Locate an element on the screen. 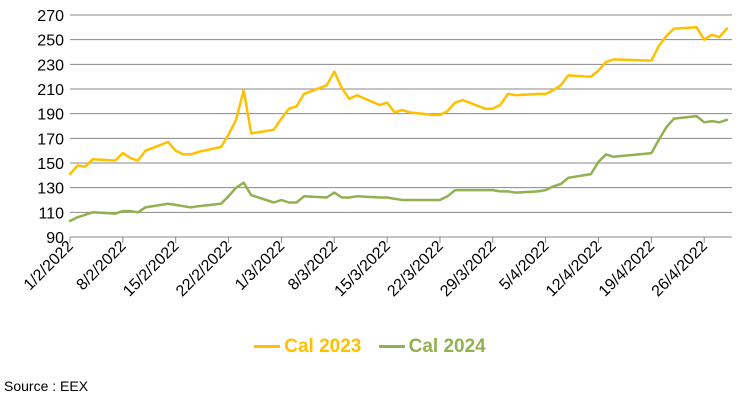 The height and width of the screenshot is (402, 740). axes is located at coordinates (400, 239).